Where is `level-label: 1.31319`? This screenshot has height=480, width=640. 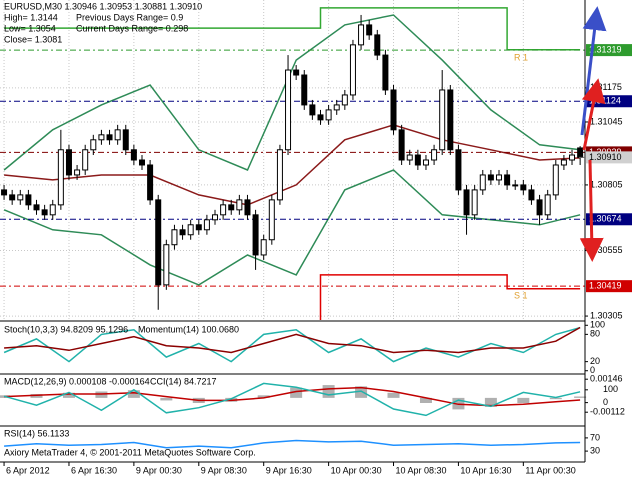
level-label: 1.31319 is located at coordinates (605, 49).